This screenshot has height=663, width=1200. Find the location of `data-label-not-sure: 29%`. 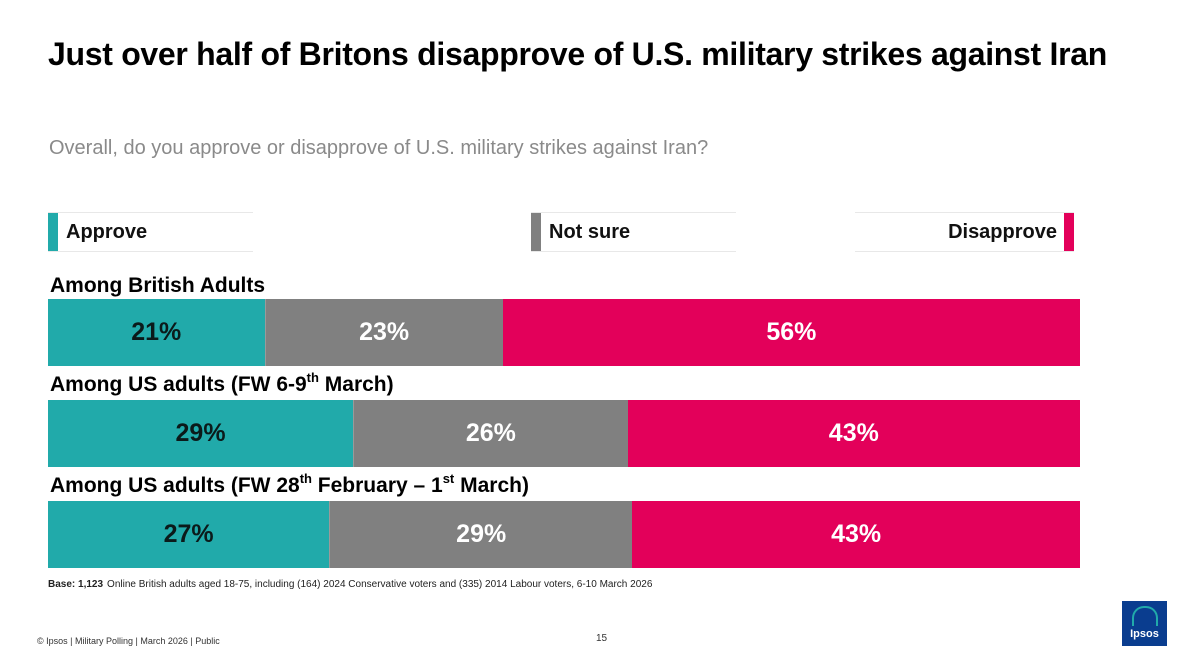

data-label-not-sure: 29% is located at coordinates (481, 534).